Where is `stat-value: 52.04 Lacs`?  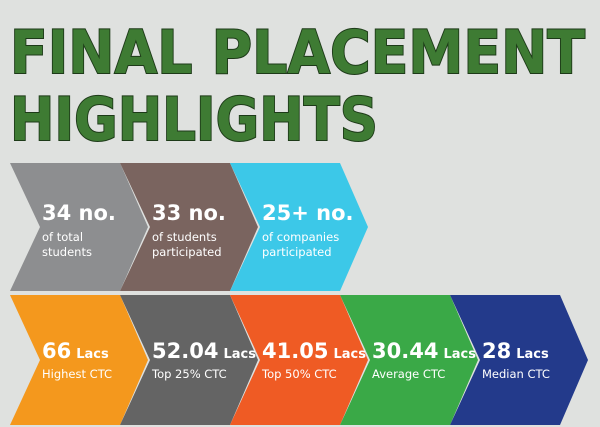 stat-value: 52.04 Lacs is located at coordinates (204, 351).